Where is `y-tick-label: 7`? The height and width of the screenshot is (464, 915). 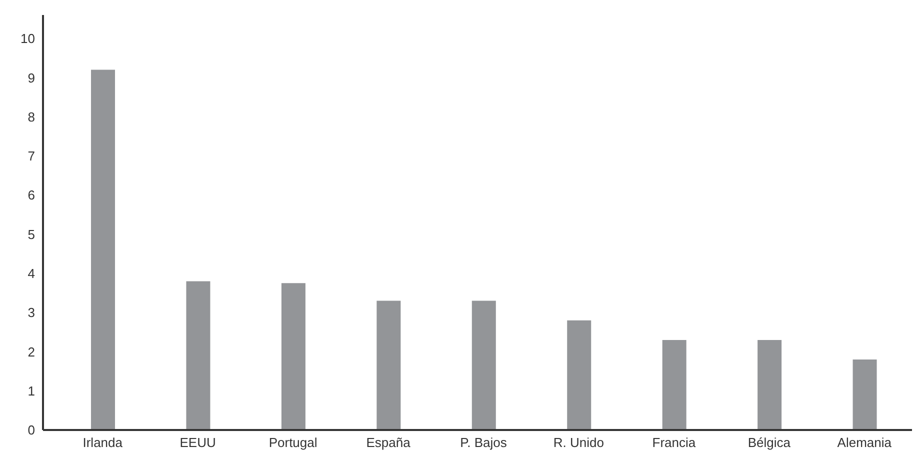 y-tick-label: 7 is located at coordinates (31, 156).